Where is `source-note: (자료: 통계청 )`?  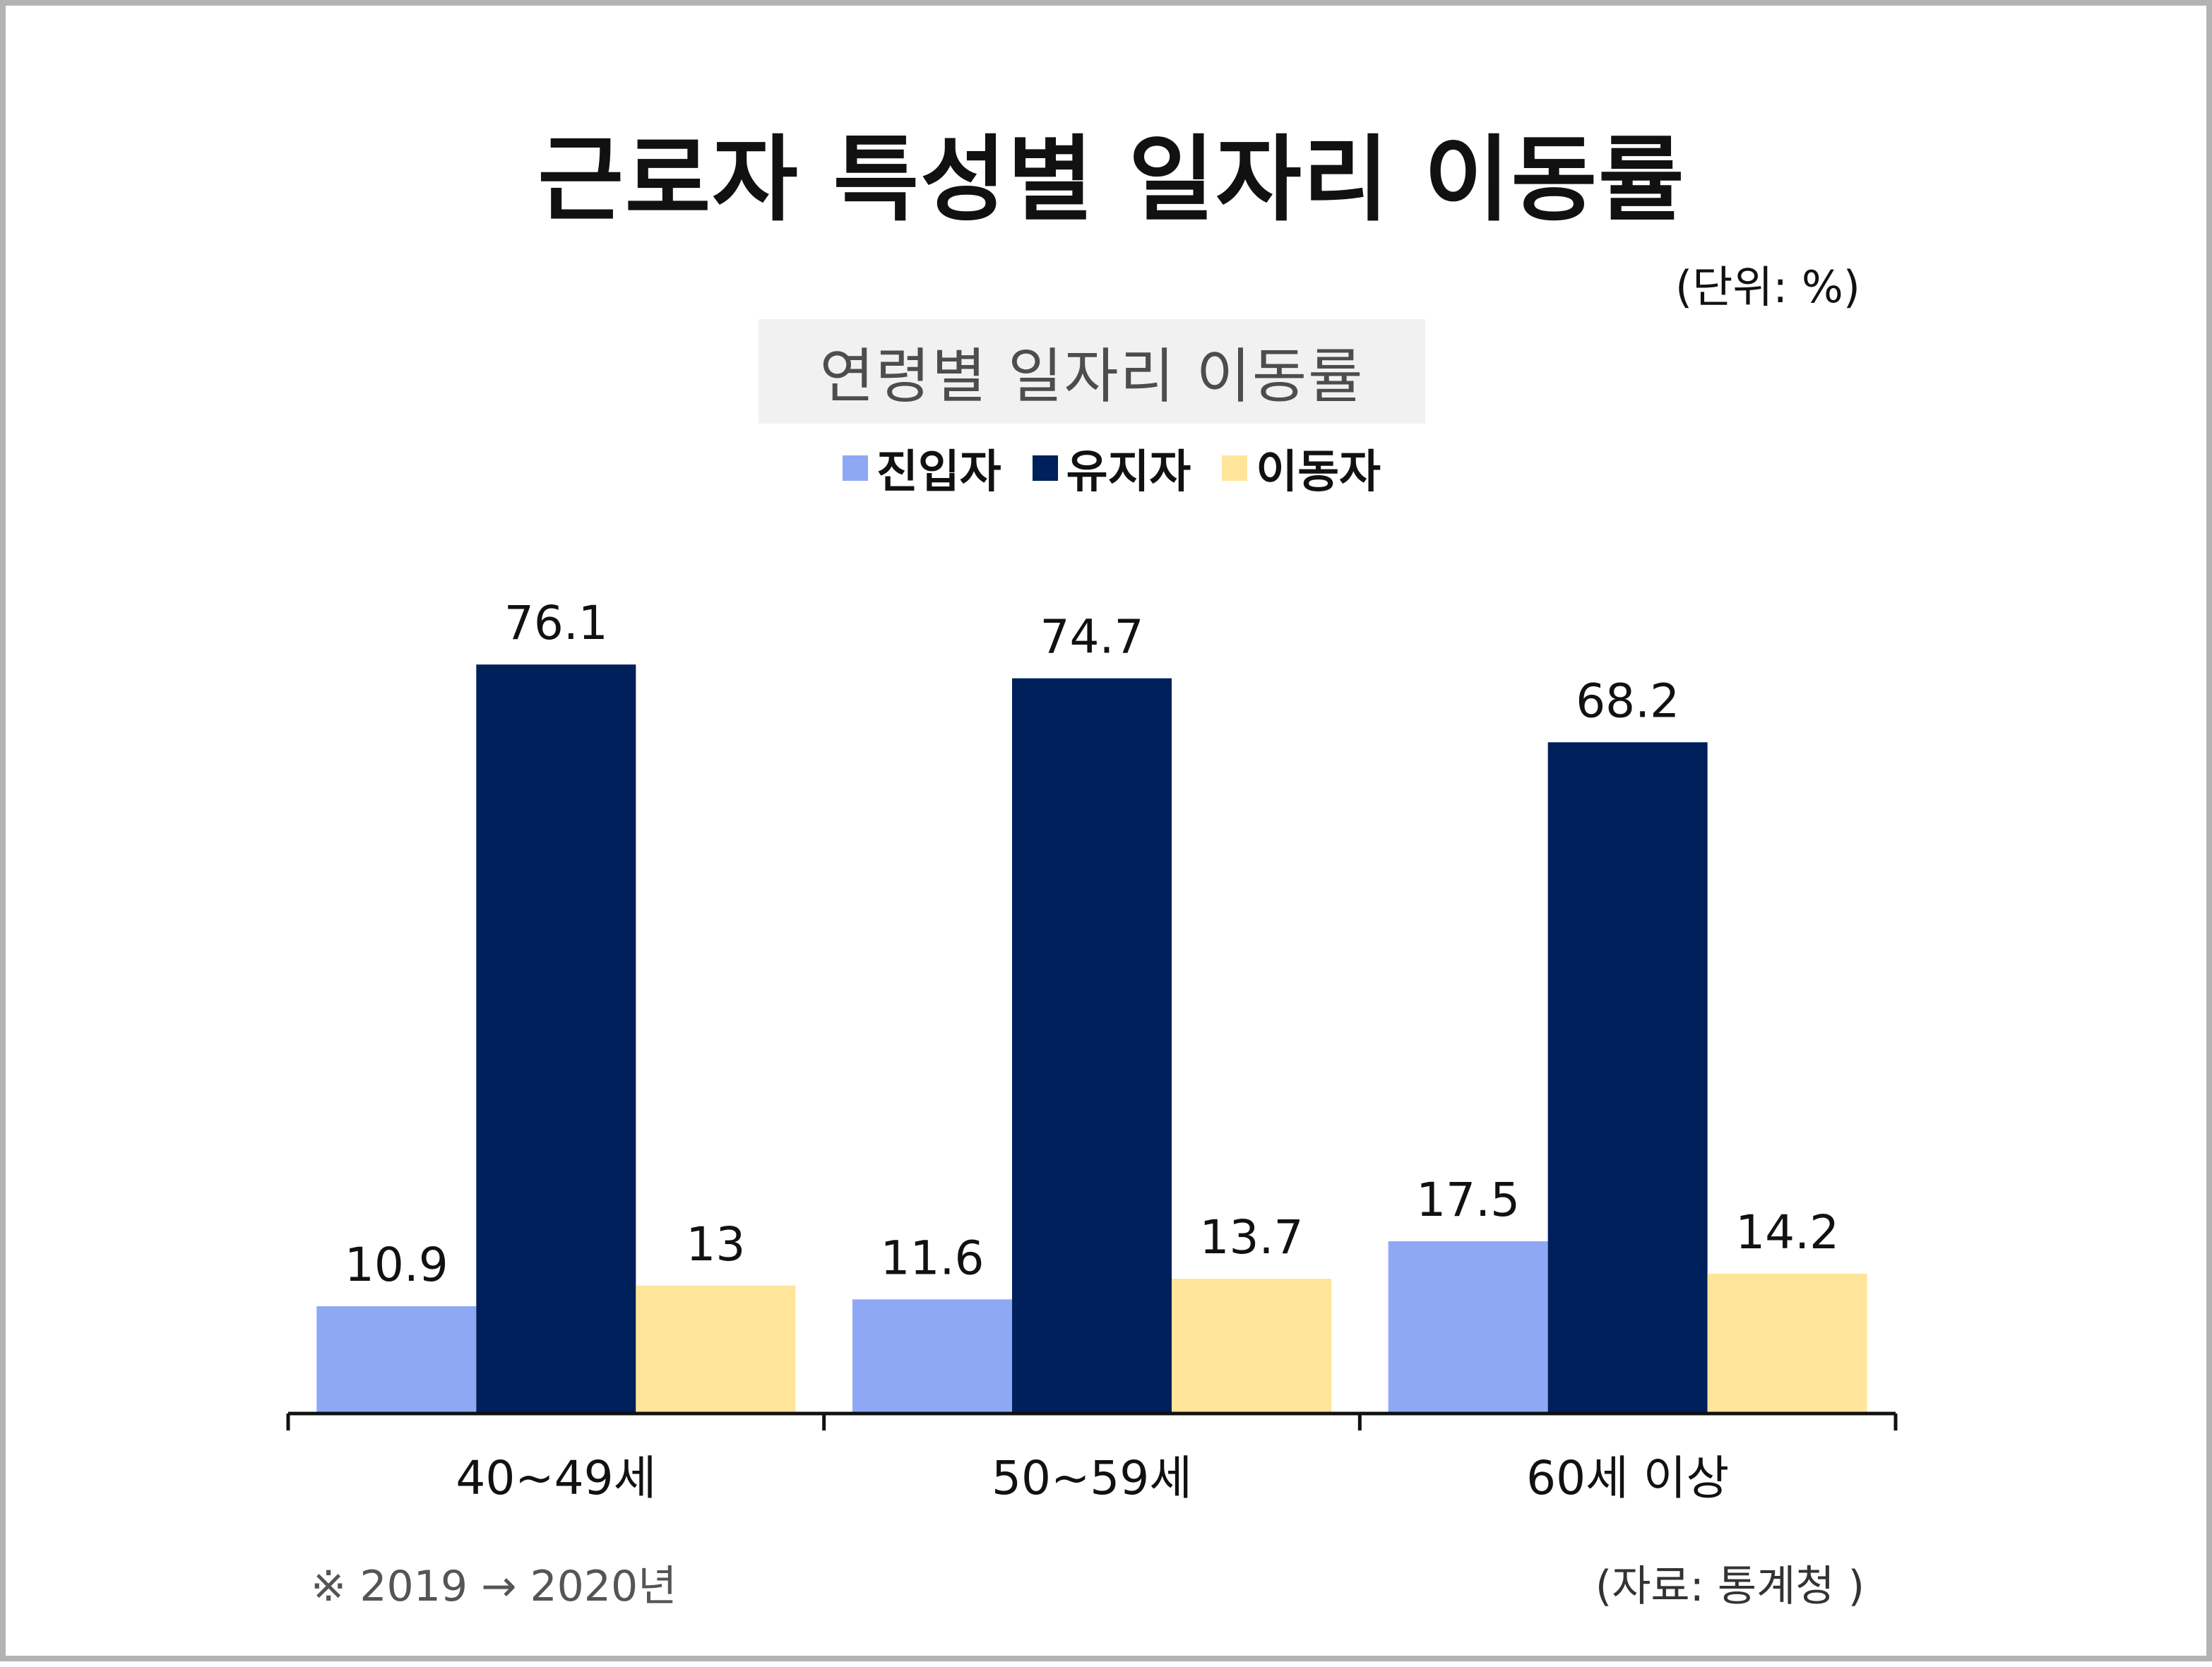 source-note: (자료: 통계청 ) is located at coordinates (1730, 1587).